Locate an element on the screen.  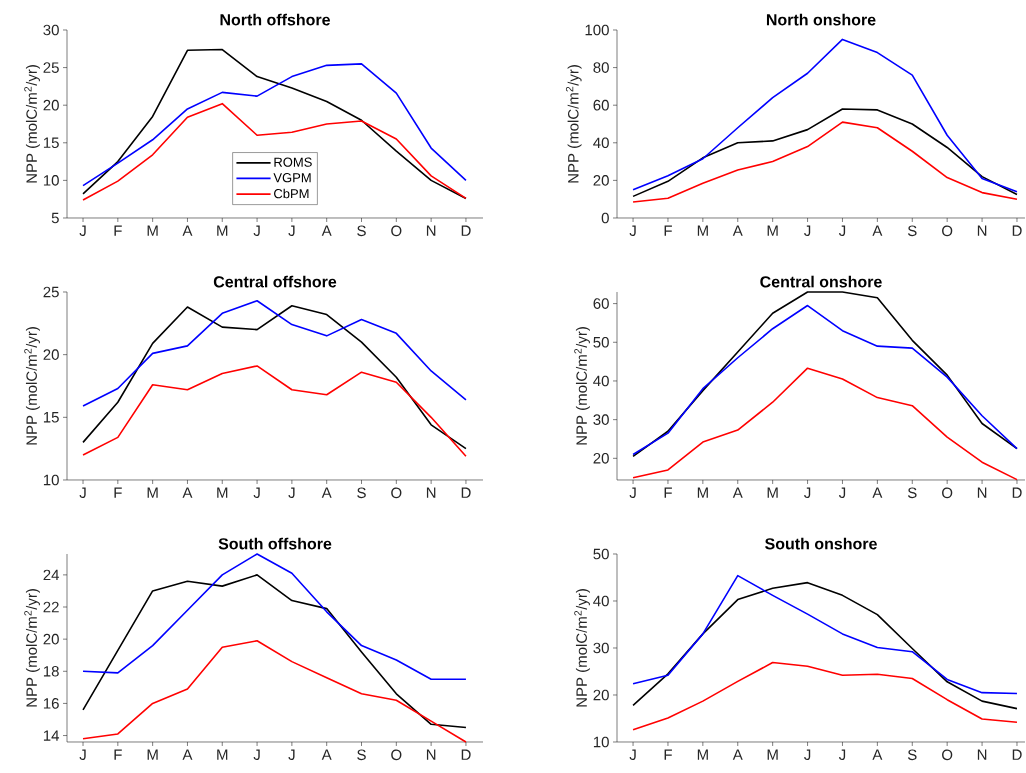
y-tick-label: 60 is located at coordinates (601, 105).